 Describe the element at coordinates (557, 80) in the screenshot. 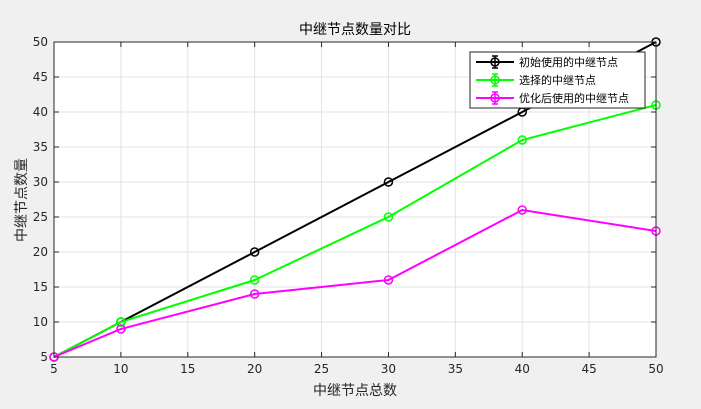

I see `legend-label: 选择的中继节点` at that location.